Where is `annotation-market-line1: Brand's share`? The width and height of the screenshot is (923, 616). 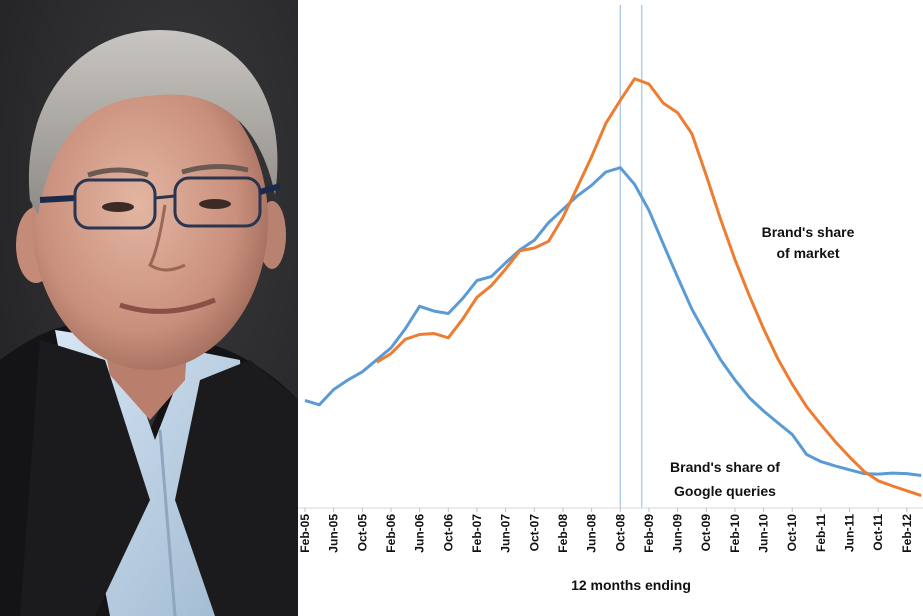
annotation-market-line1: Brand's share is located at coordinates (808, 232).